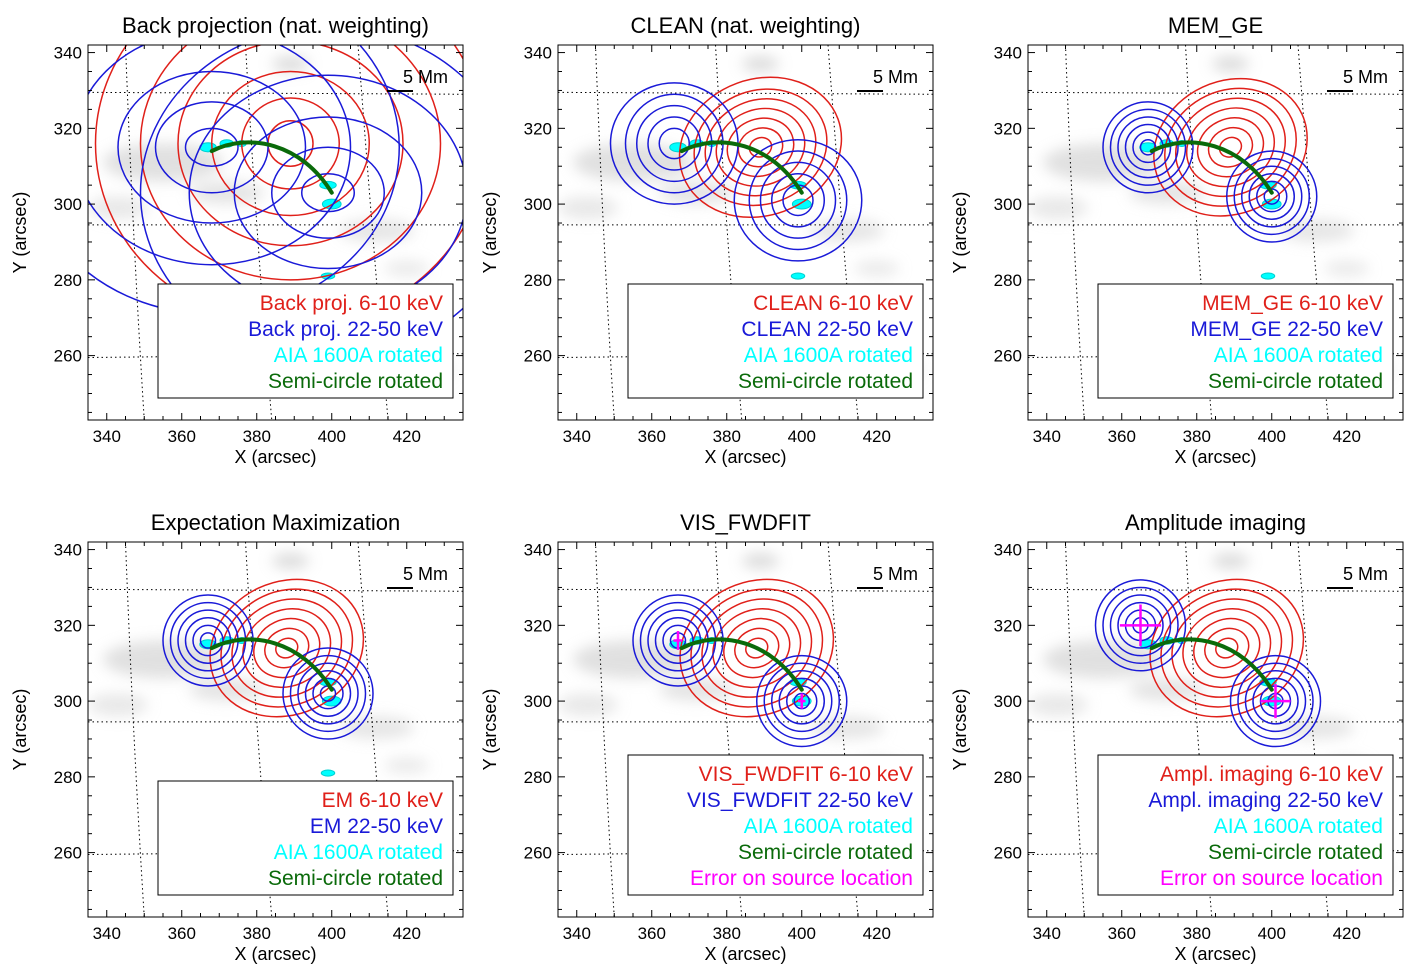  I want to click on chart-title: Back projection (nat. weighting), so click(275, 25).